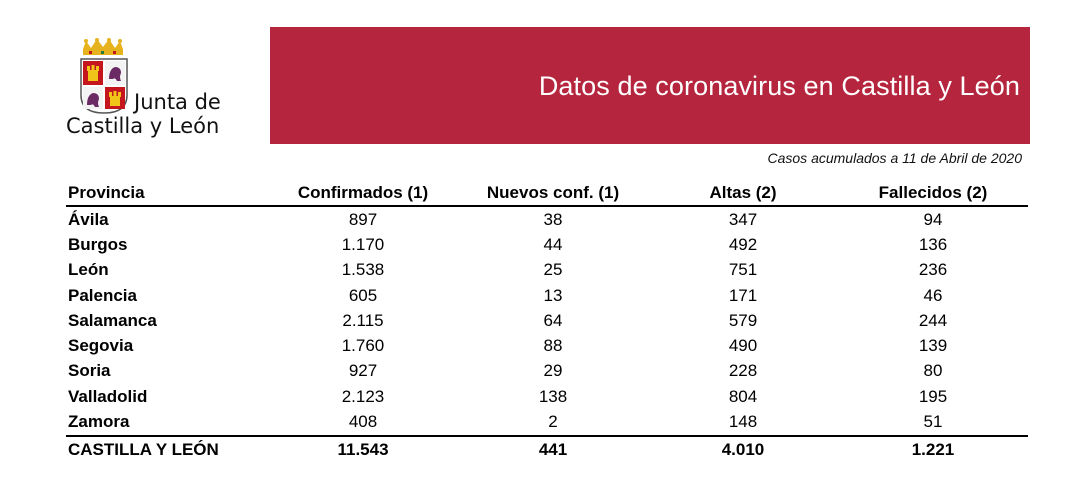 Image resolution: width=1065 pixels, height=489 pixels. I want to click on cell-fallecidos: 94, so click(933, 219).